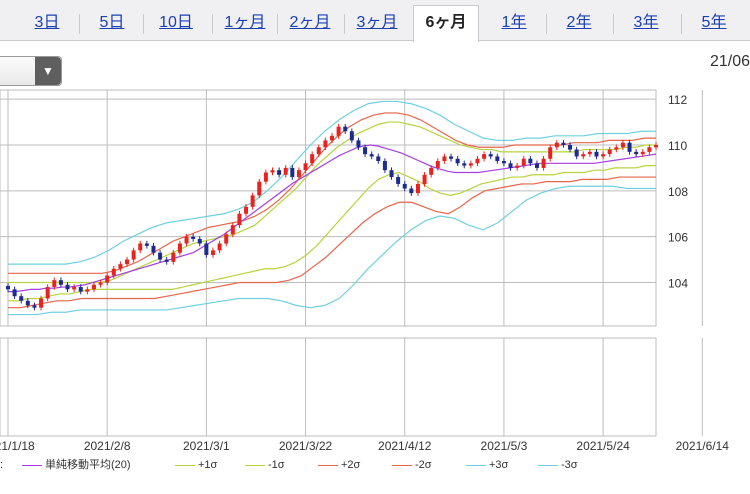 The height and width of the screenshot is (494, 750). I want to click on x-tick-label: 2021/6/14, so click(703, 446).